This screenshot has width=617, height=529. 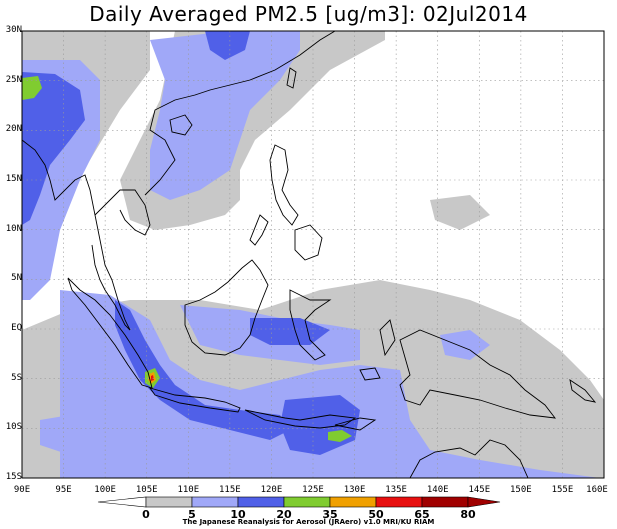 I want to click on longitude-label: 105E, so click(x=146, y=490).